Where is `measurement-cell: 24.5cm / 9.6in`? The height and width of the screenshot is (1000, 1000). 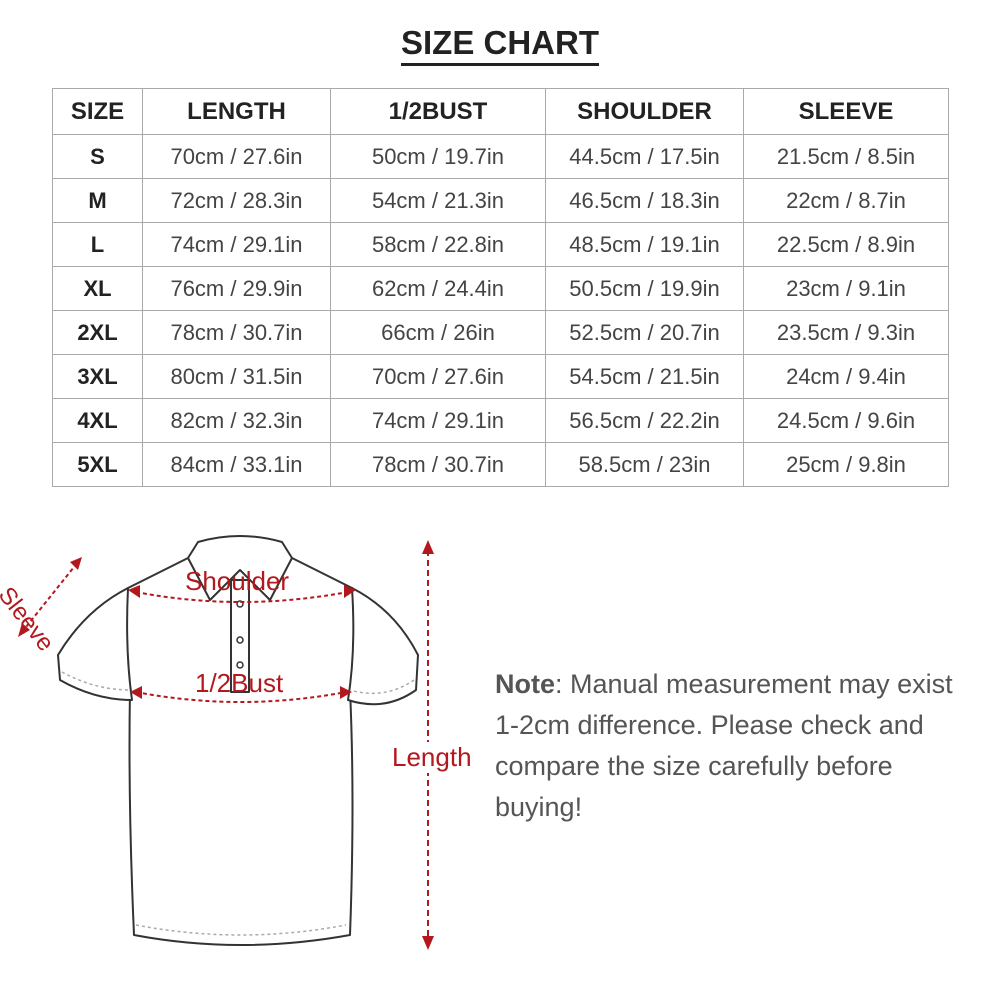
measurement-cell: 24.5cm / 9.6in is located at coordinates (846, 420).